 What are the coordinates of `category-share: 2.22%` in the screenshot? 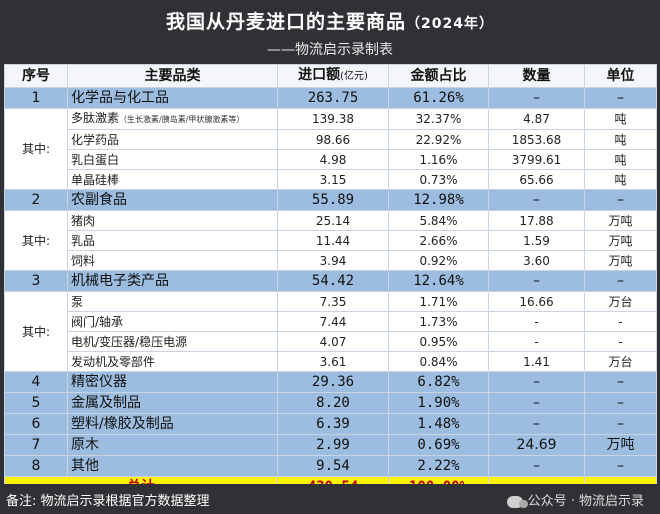 It's located at (438, 466).